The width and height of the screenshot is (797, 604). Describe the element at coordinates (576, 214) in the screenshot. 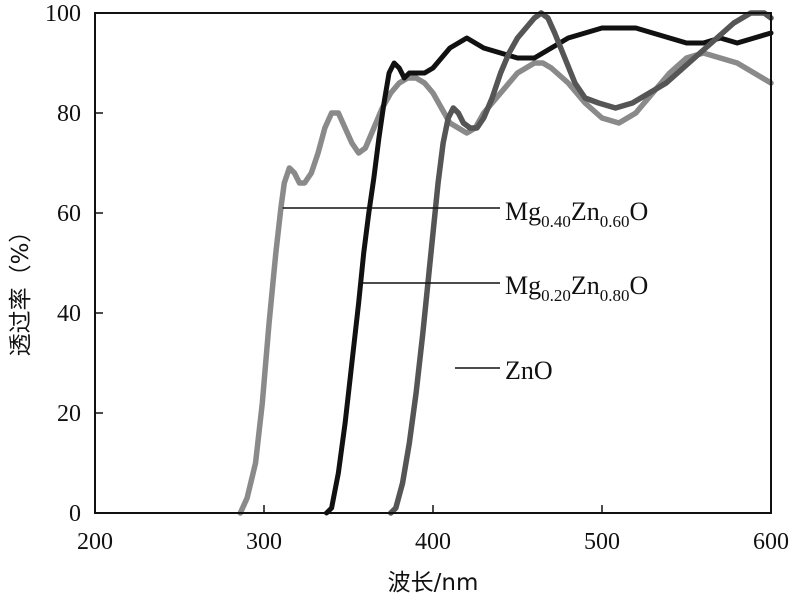

I see `series-label-mg040: Mg0.40Zn0.60O` at that location.